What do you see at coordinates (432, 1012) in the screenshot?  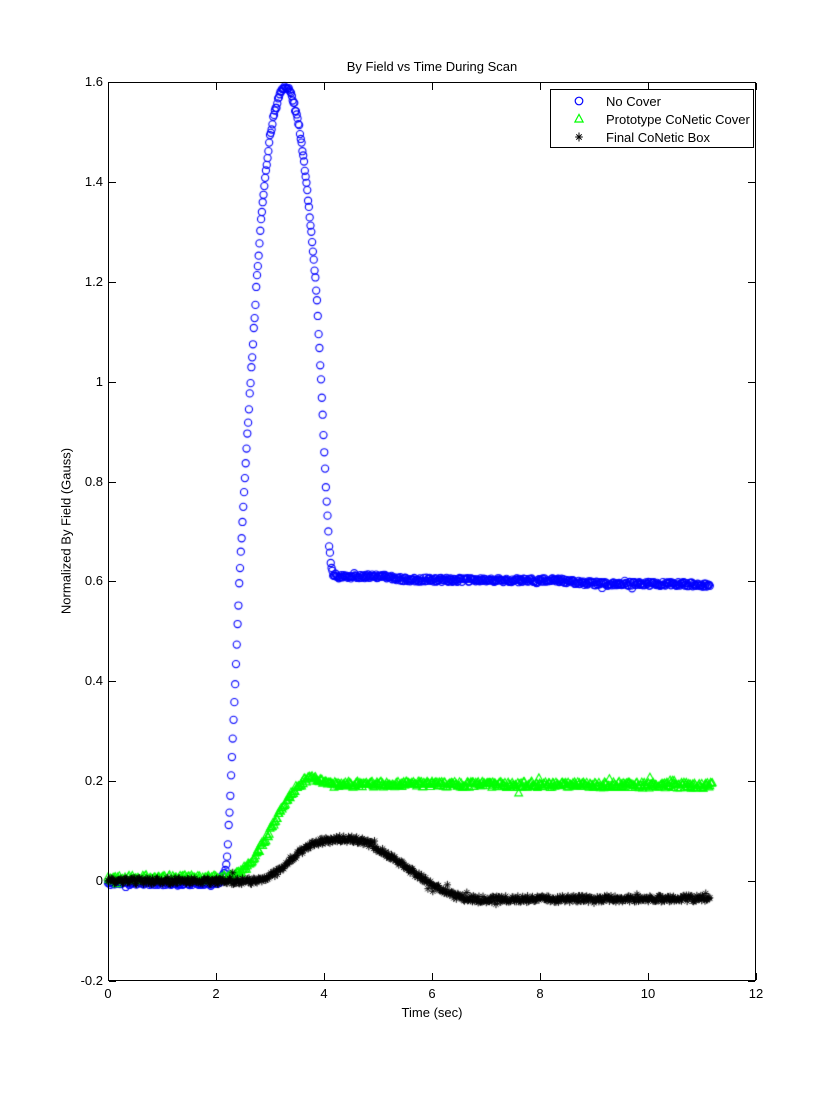 I see `x-axis-label: Time (sec)` at bounding box center [432, 1012].